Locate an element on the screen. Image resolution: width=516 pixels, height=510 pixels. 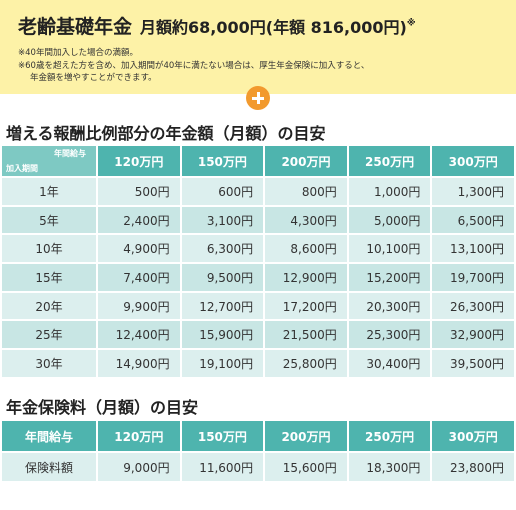
cell: 500円 is located at coordinates (139, 191).